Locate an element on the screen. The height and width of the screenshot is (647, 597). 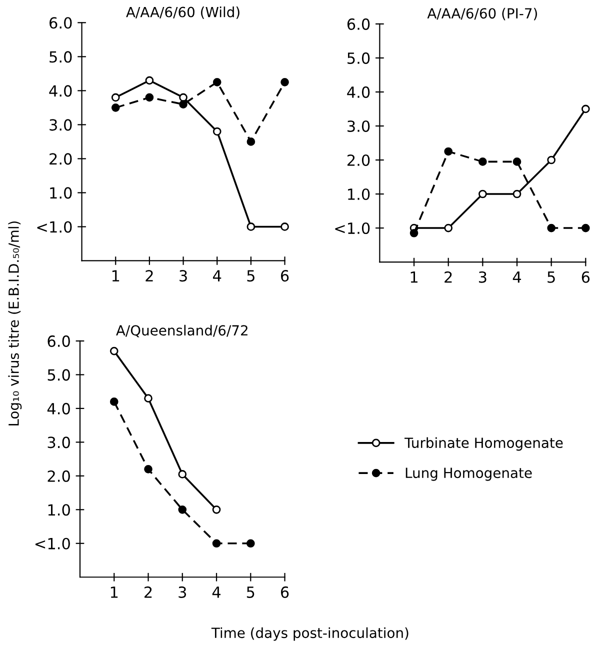
chart-title: A/AA/6/60 (PI-7) is located at coordinates (482, 14).